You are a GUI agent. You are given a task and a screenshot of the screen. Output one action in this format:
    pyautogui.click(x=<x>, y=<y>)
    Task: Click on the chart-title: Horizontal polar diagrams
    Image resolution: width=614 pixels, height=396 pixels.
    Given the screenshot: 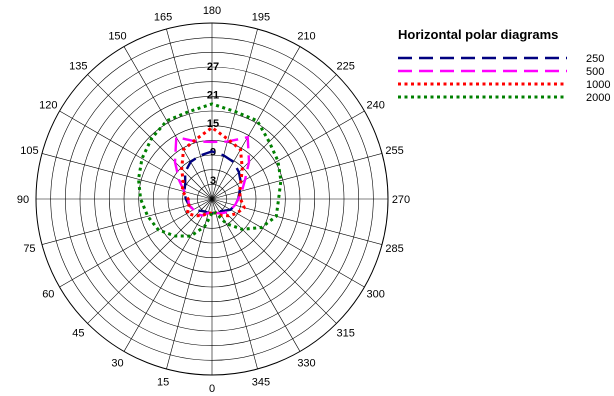 What is the action you would take?
    pyautogui.click(x=478, y=34)
    